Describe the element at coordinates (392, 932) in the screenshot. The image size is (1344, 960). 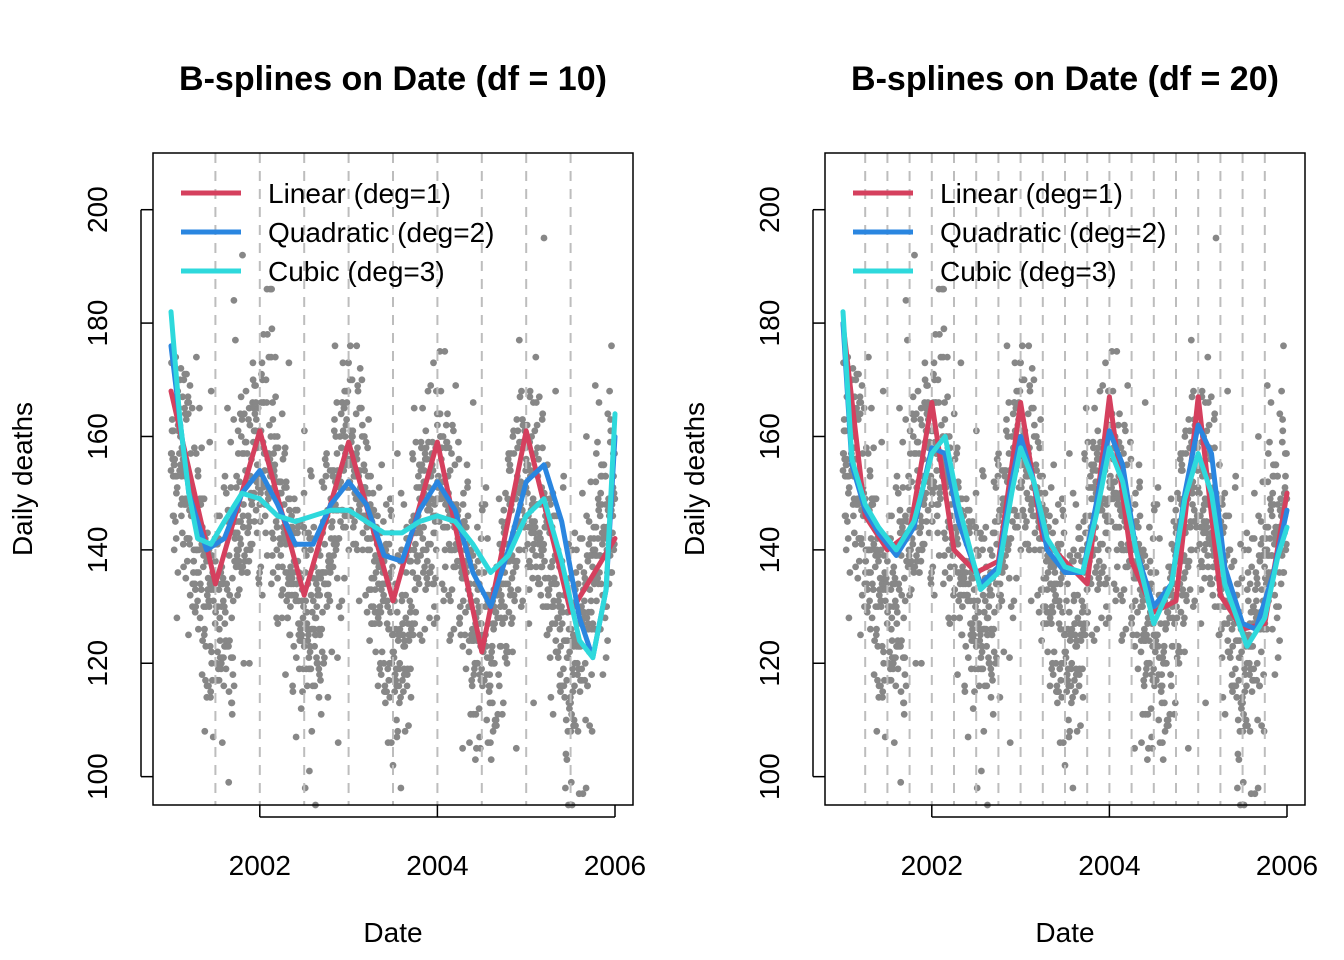
I see `x-axis-label: Date` at that location.